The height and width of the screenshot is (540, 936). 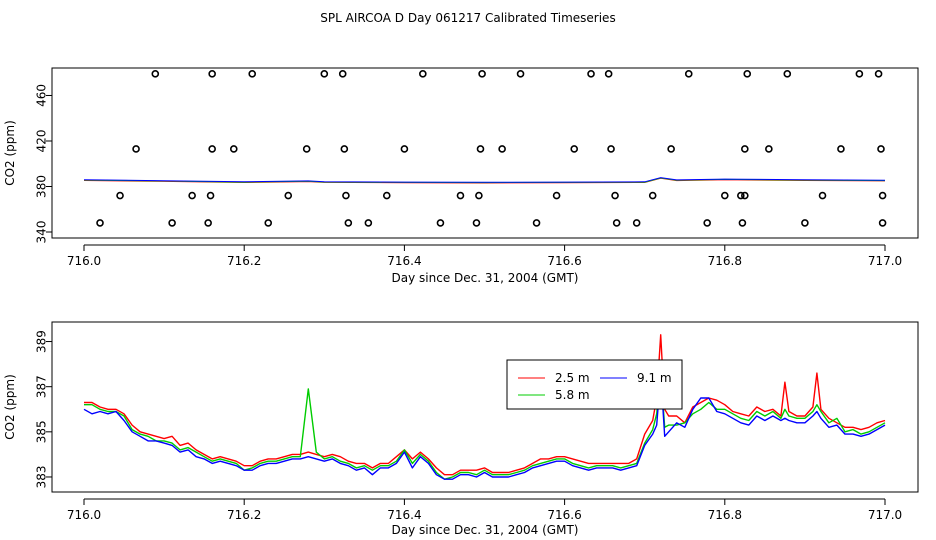 What do you see at coordinates (42, 477) in the screenshot?
I see `y-tick-label: 383` at bounding box center [42, 477].